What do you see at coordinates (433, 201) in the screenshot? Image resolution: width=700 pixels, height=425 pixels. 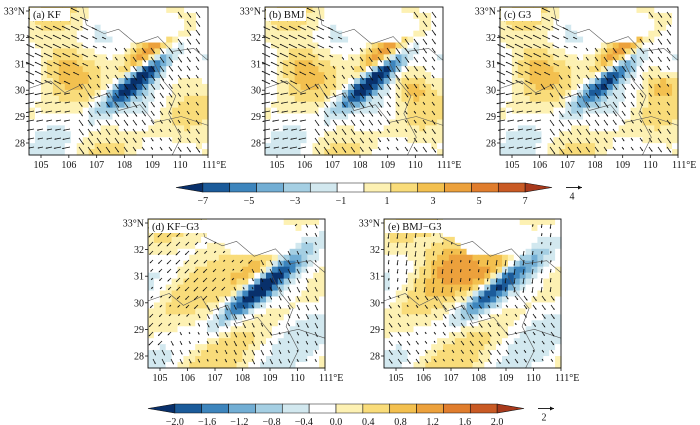 I see `colorbar-label: 3` at bounding box center [433, 201].